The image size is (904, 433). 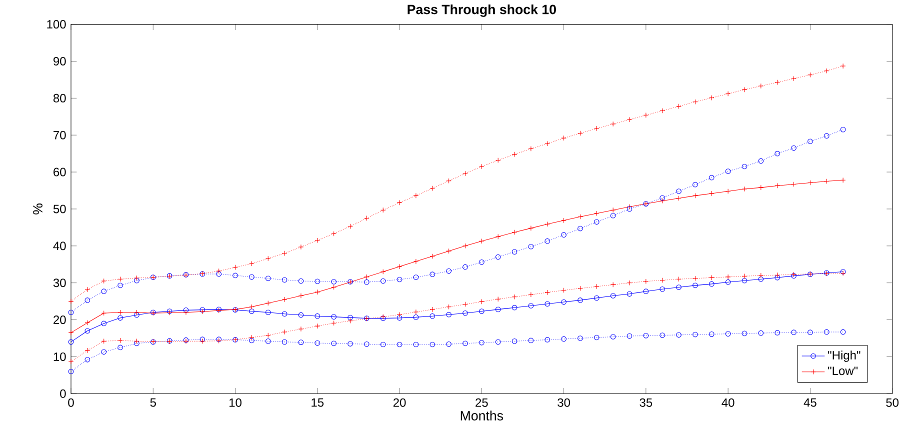 What do you see at coordinates (60, 357) in the screenshot?
I see `y-tick-label: 10` at bounding box center [60, 357].